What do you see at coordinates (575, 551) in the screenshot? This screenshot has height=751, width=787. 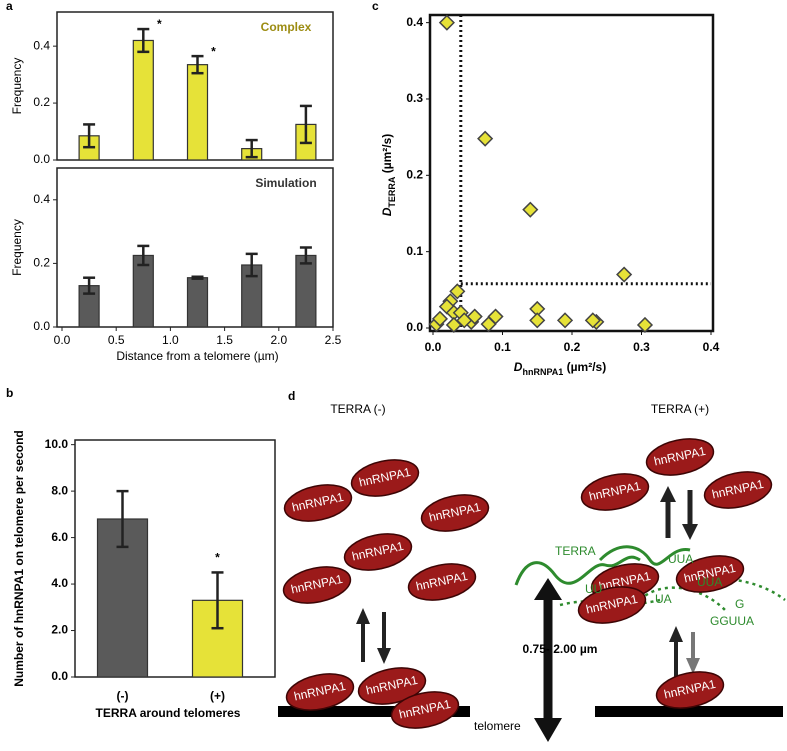 I see `rna-label: TERRA` at bounding box center [575, 551].